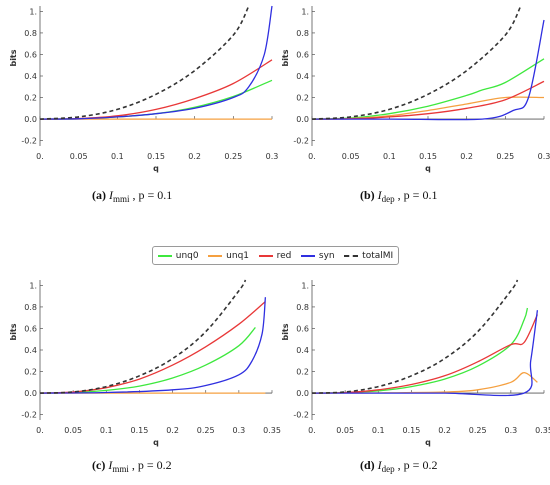 This screenshot has width=550, height=485. I want to click on caption-b: (b) Idep , p = 0.1, so click(398, 196).